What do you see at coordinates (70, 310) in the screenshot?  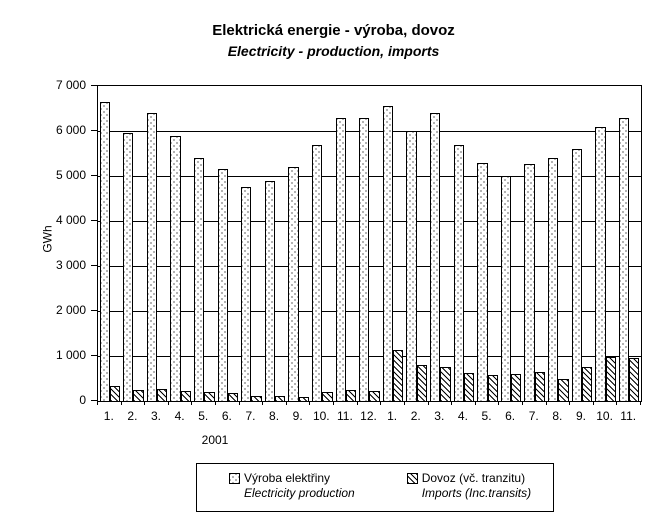 I see `y-axis-label: 2 000` at bounding box center [70, 310].